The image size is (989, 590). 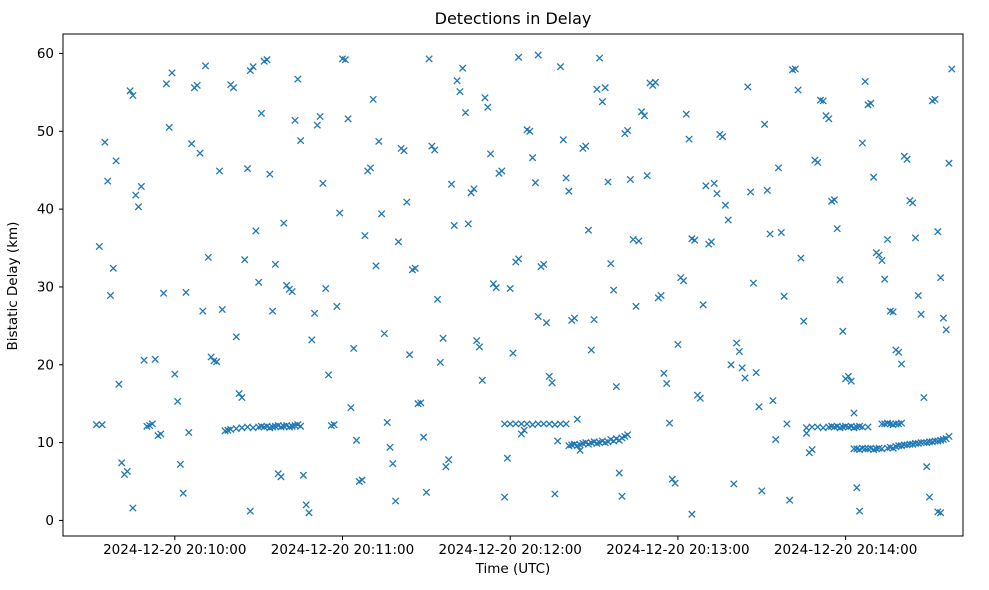 What do you see at coordinates (513, 18) in the screenshot?
I see `chart-title: Detections in Delay` at bounding box center [513, 18].